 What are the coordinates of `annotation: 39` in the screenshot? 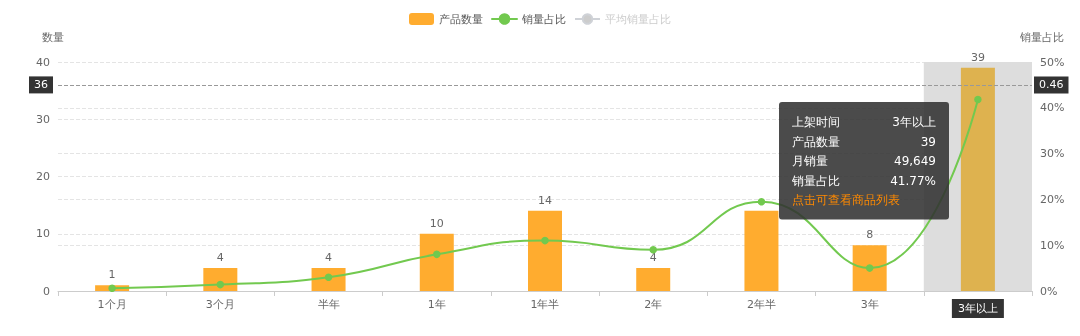 It's located at (928, 141).